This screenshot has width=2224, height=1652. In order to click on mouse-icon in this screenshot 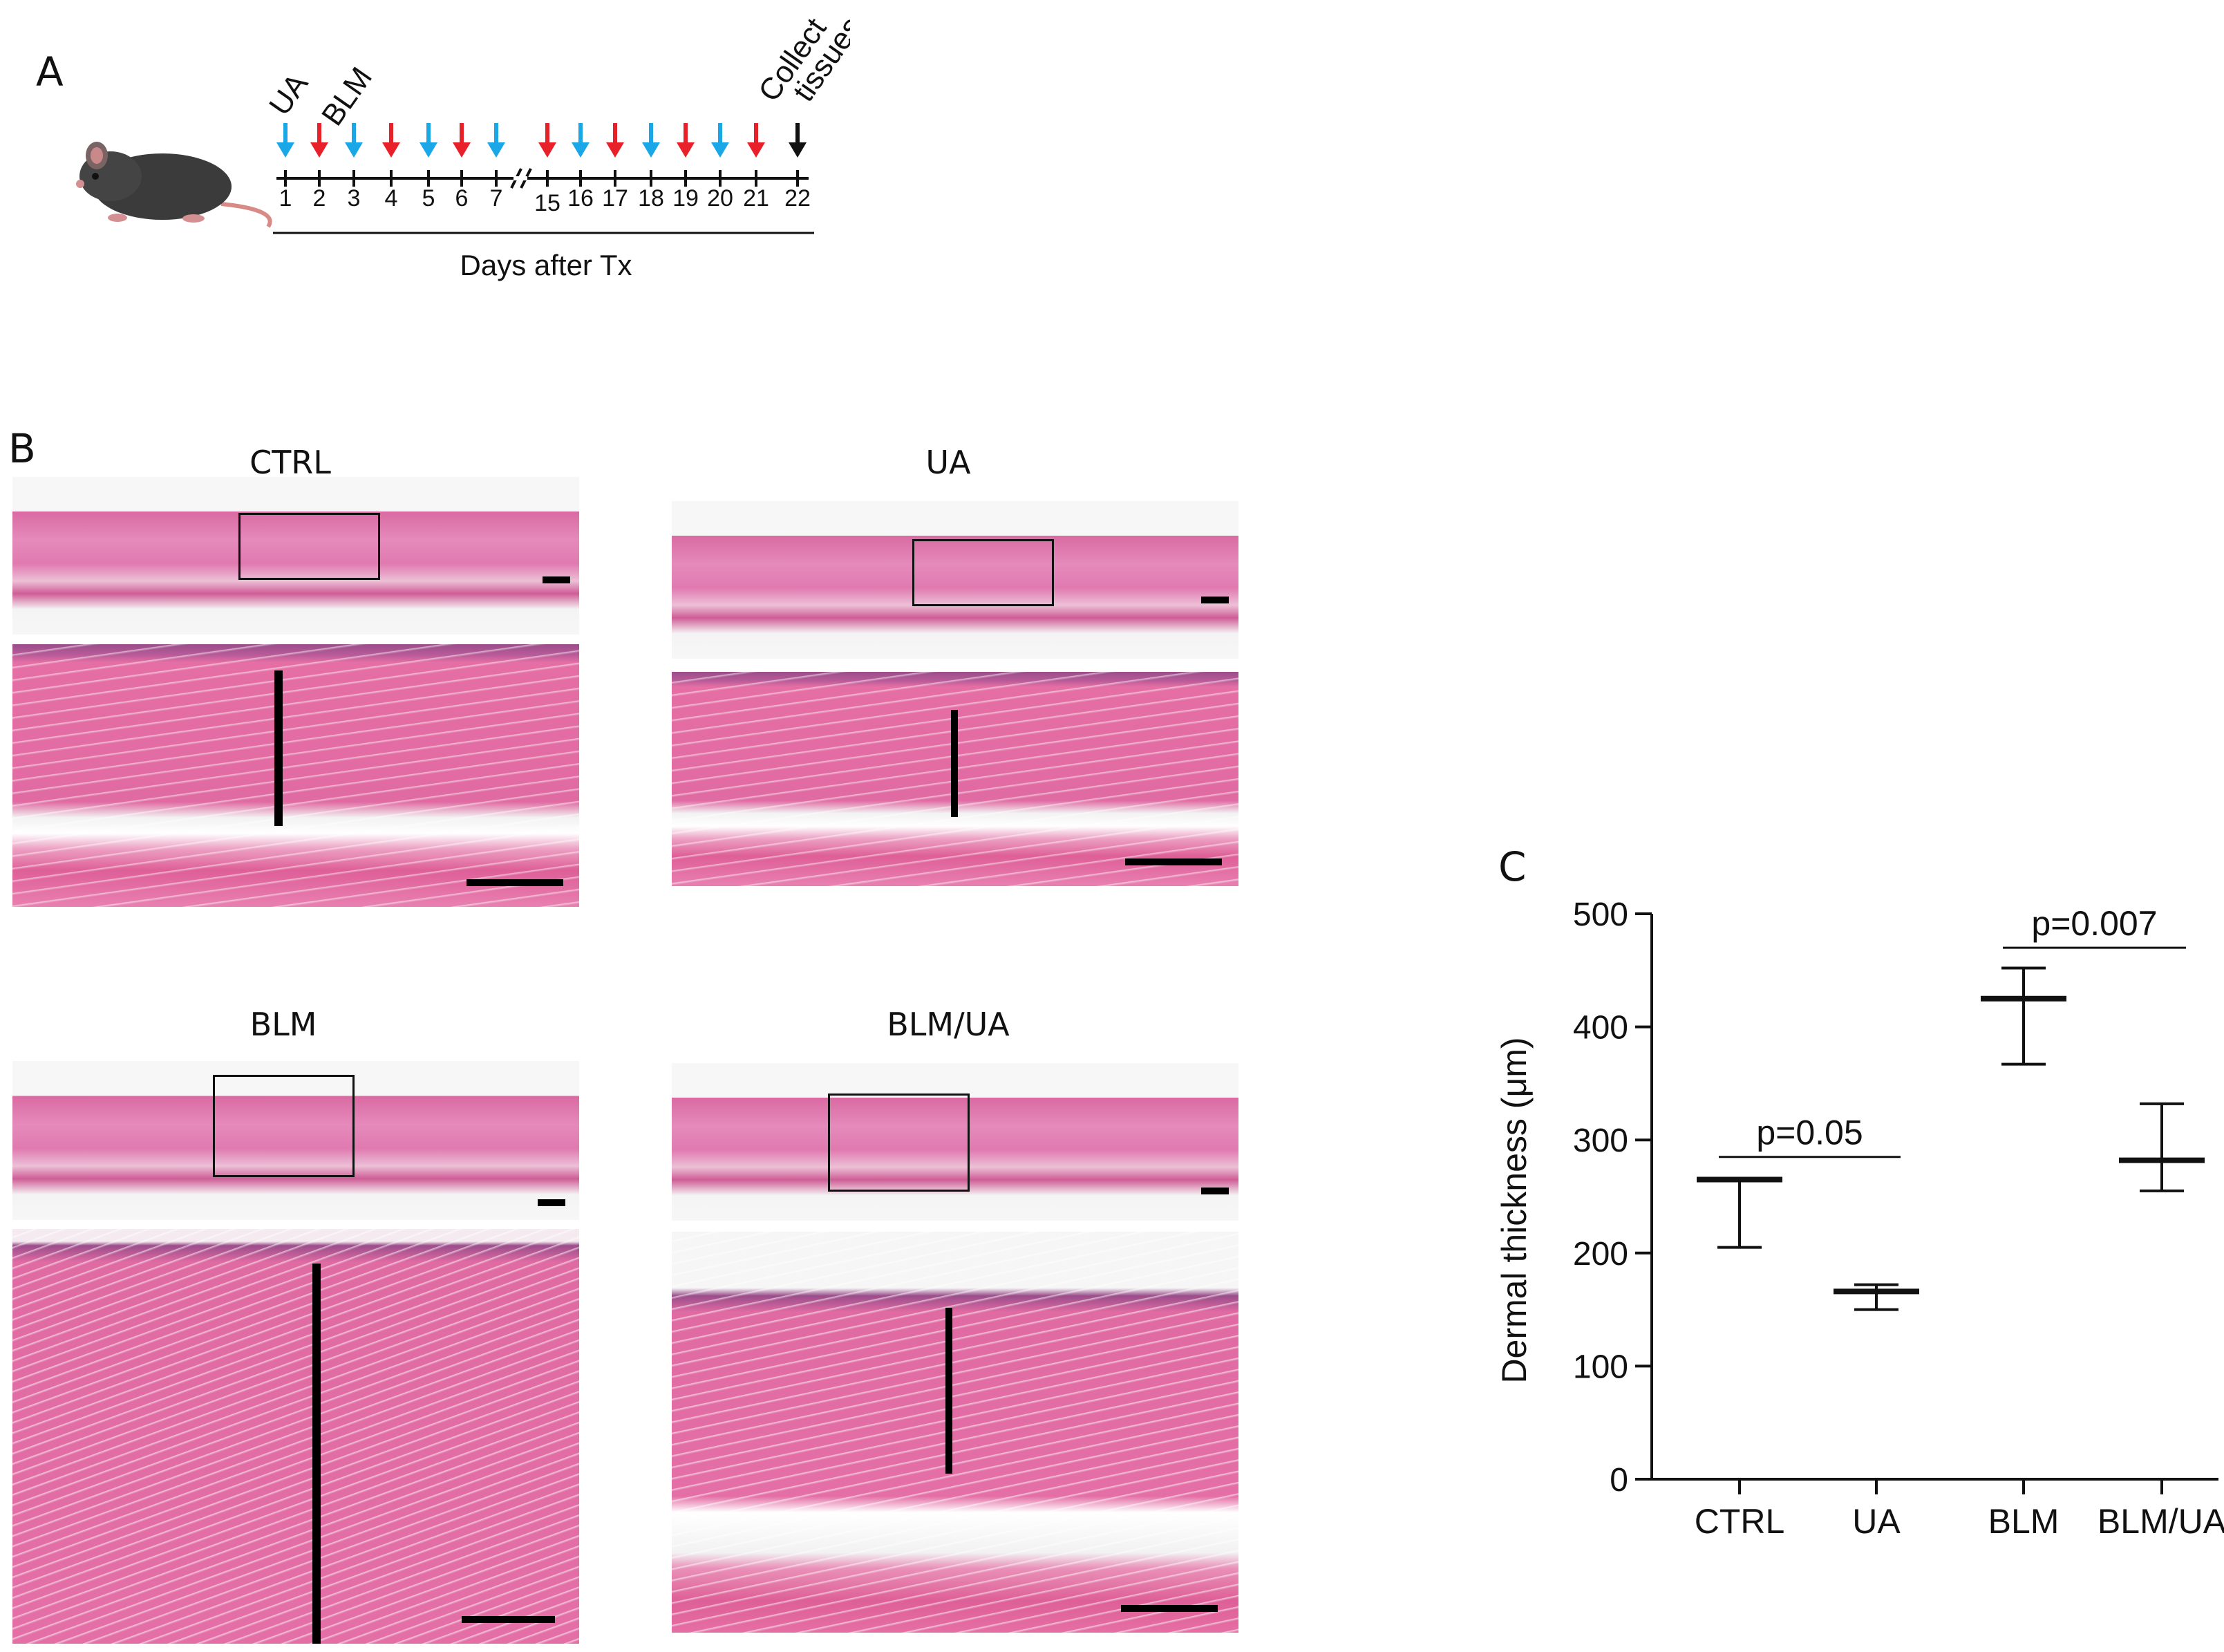, I will do `click(174, 185)`.